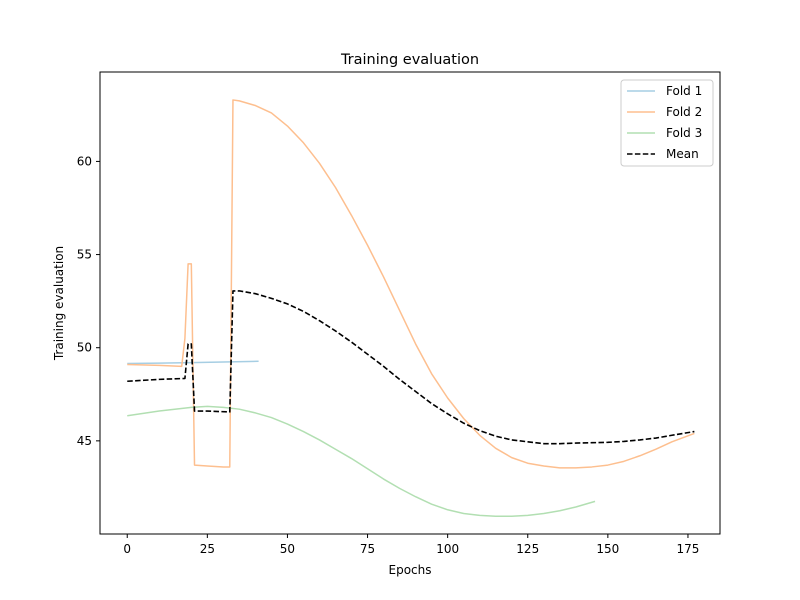 The image size is (800, 600). I want to click on legend-box, so click(667, 123).